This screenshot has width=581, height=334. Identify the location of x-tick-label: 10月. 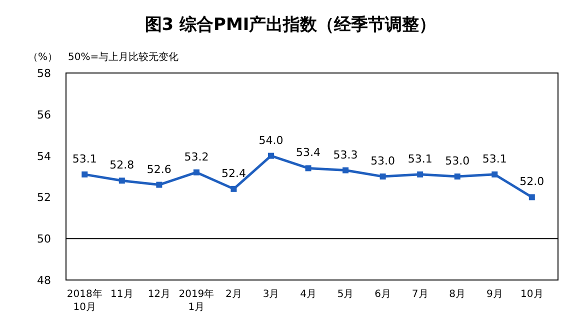
(532, 294).